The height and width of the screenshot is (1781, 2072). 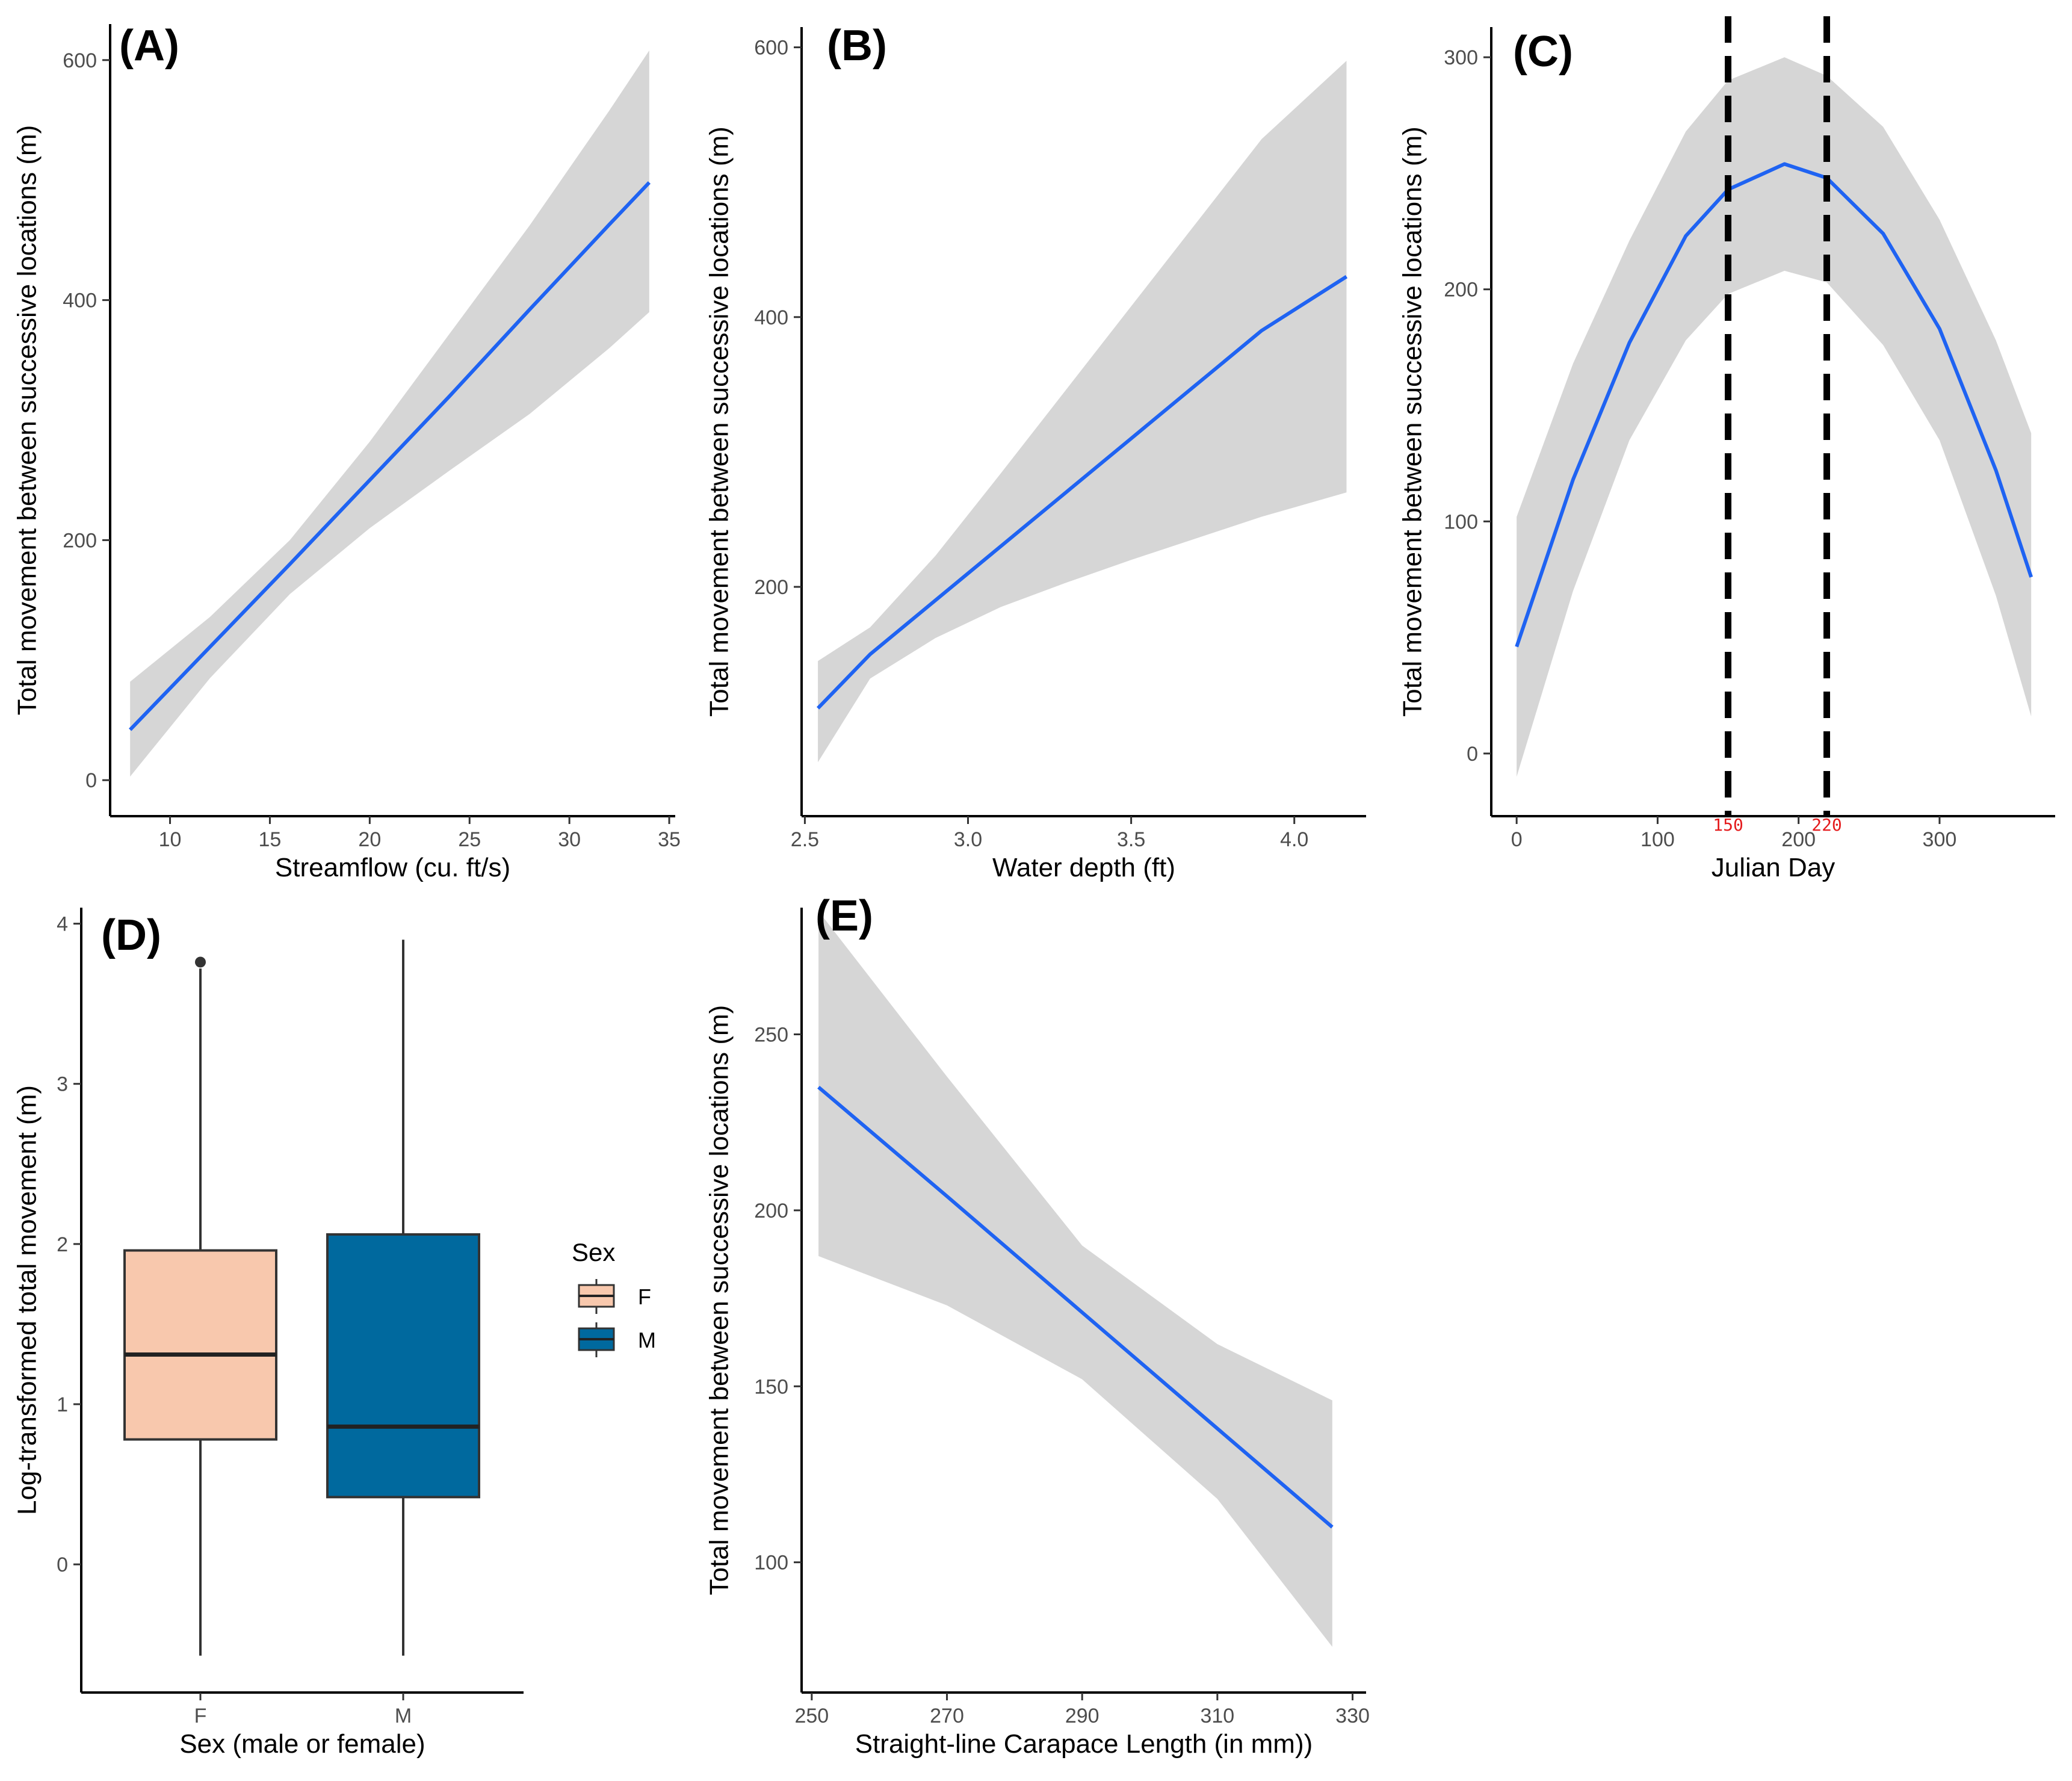 What do you see at coordinates (170, 839) in the screenshot?
I see `x-tick-label: 10` at bounding box center [170, 839].